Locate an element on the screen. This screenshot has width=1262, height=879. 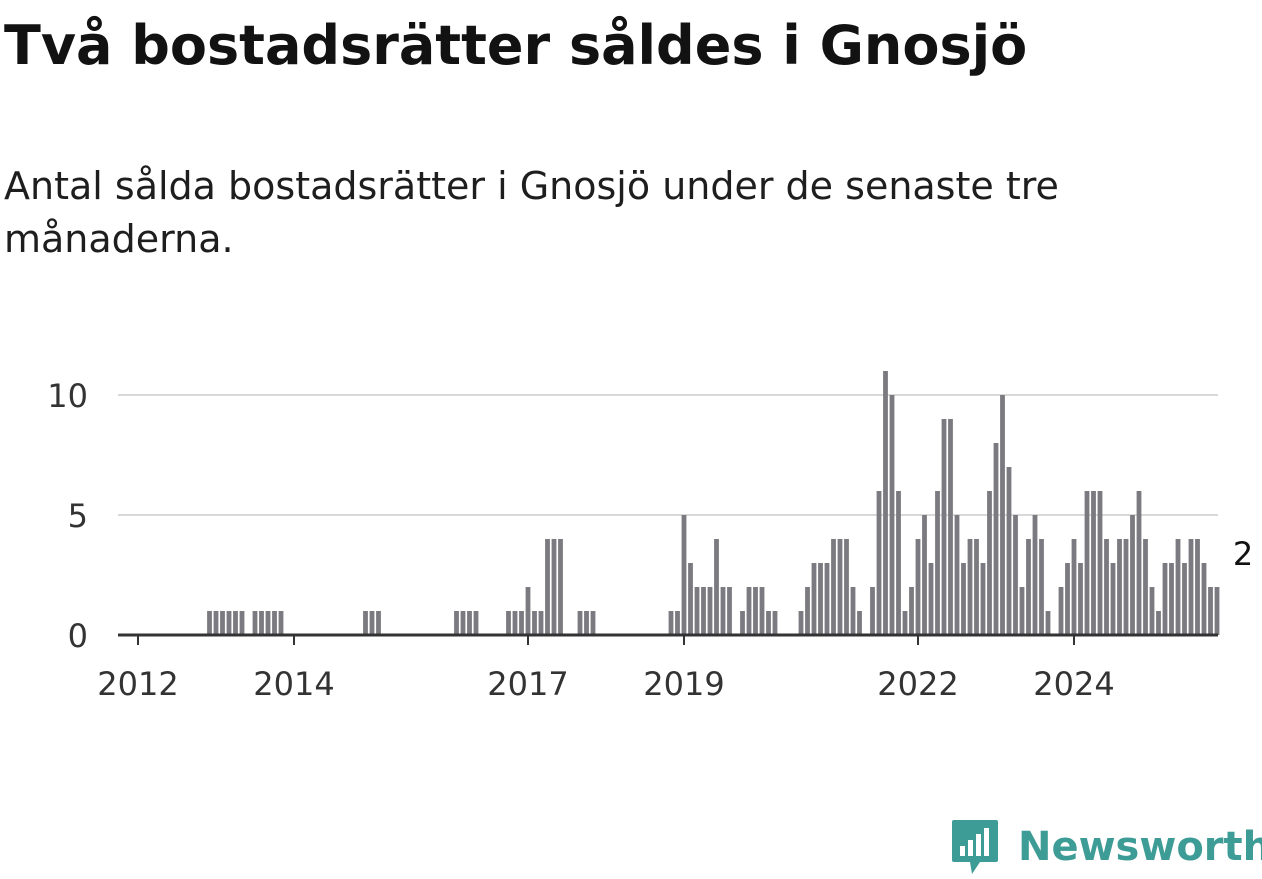
brand-name: Newsworthy is located at coordinates (1140, 847).